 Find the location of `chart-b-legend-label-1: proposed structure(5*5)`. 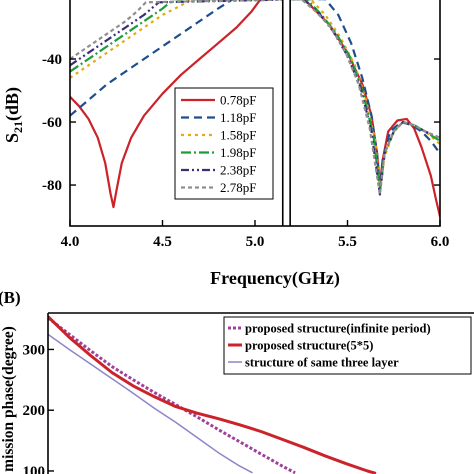

chart-b-legend-label-1: proposed structure(5*5) is located at coordinates (309, 346).